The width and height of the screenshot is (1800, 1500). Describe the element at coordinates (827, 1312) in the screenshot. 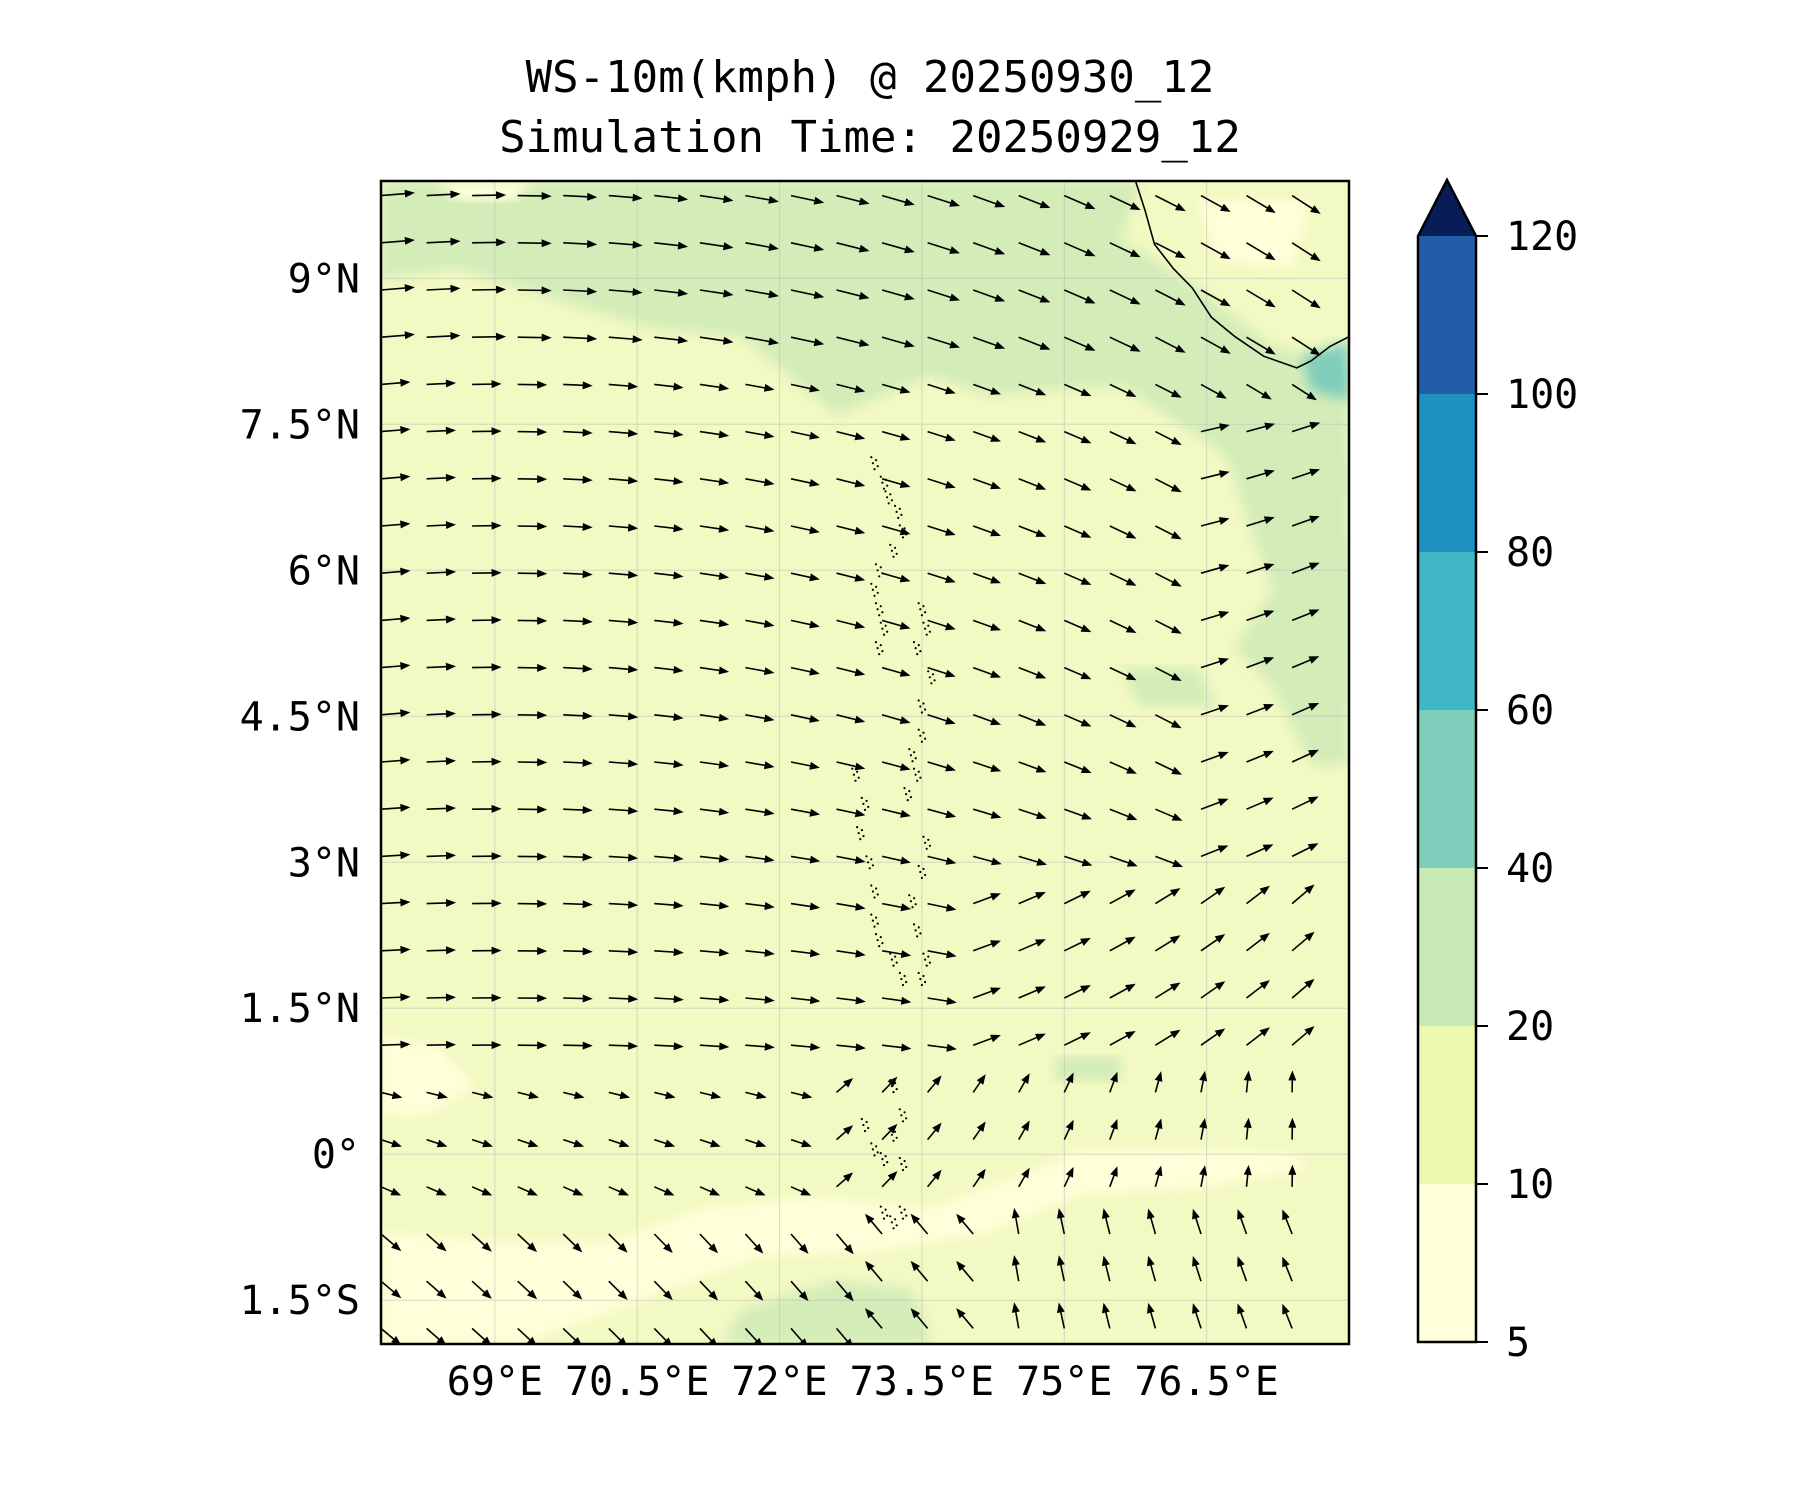

I see `contour-patch` at that location.